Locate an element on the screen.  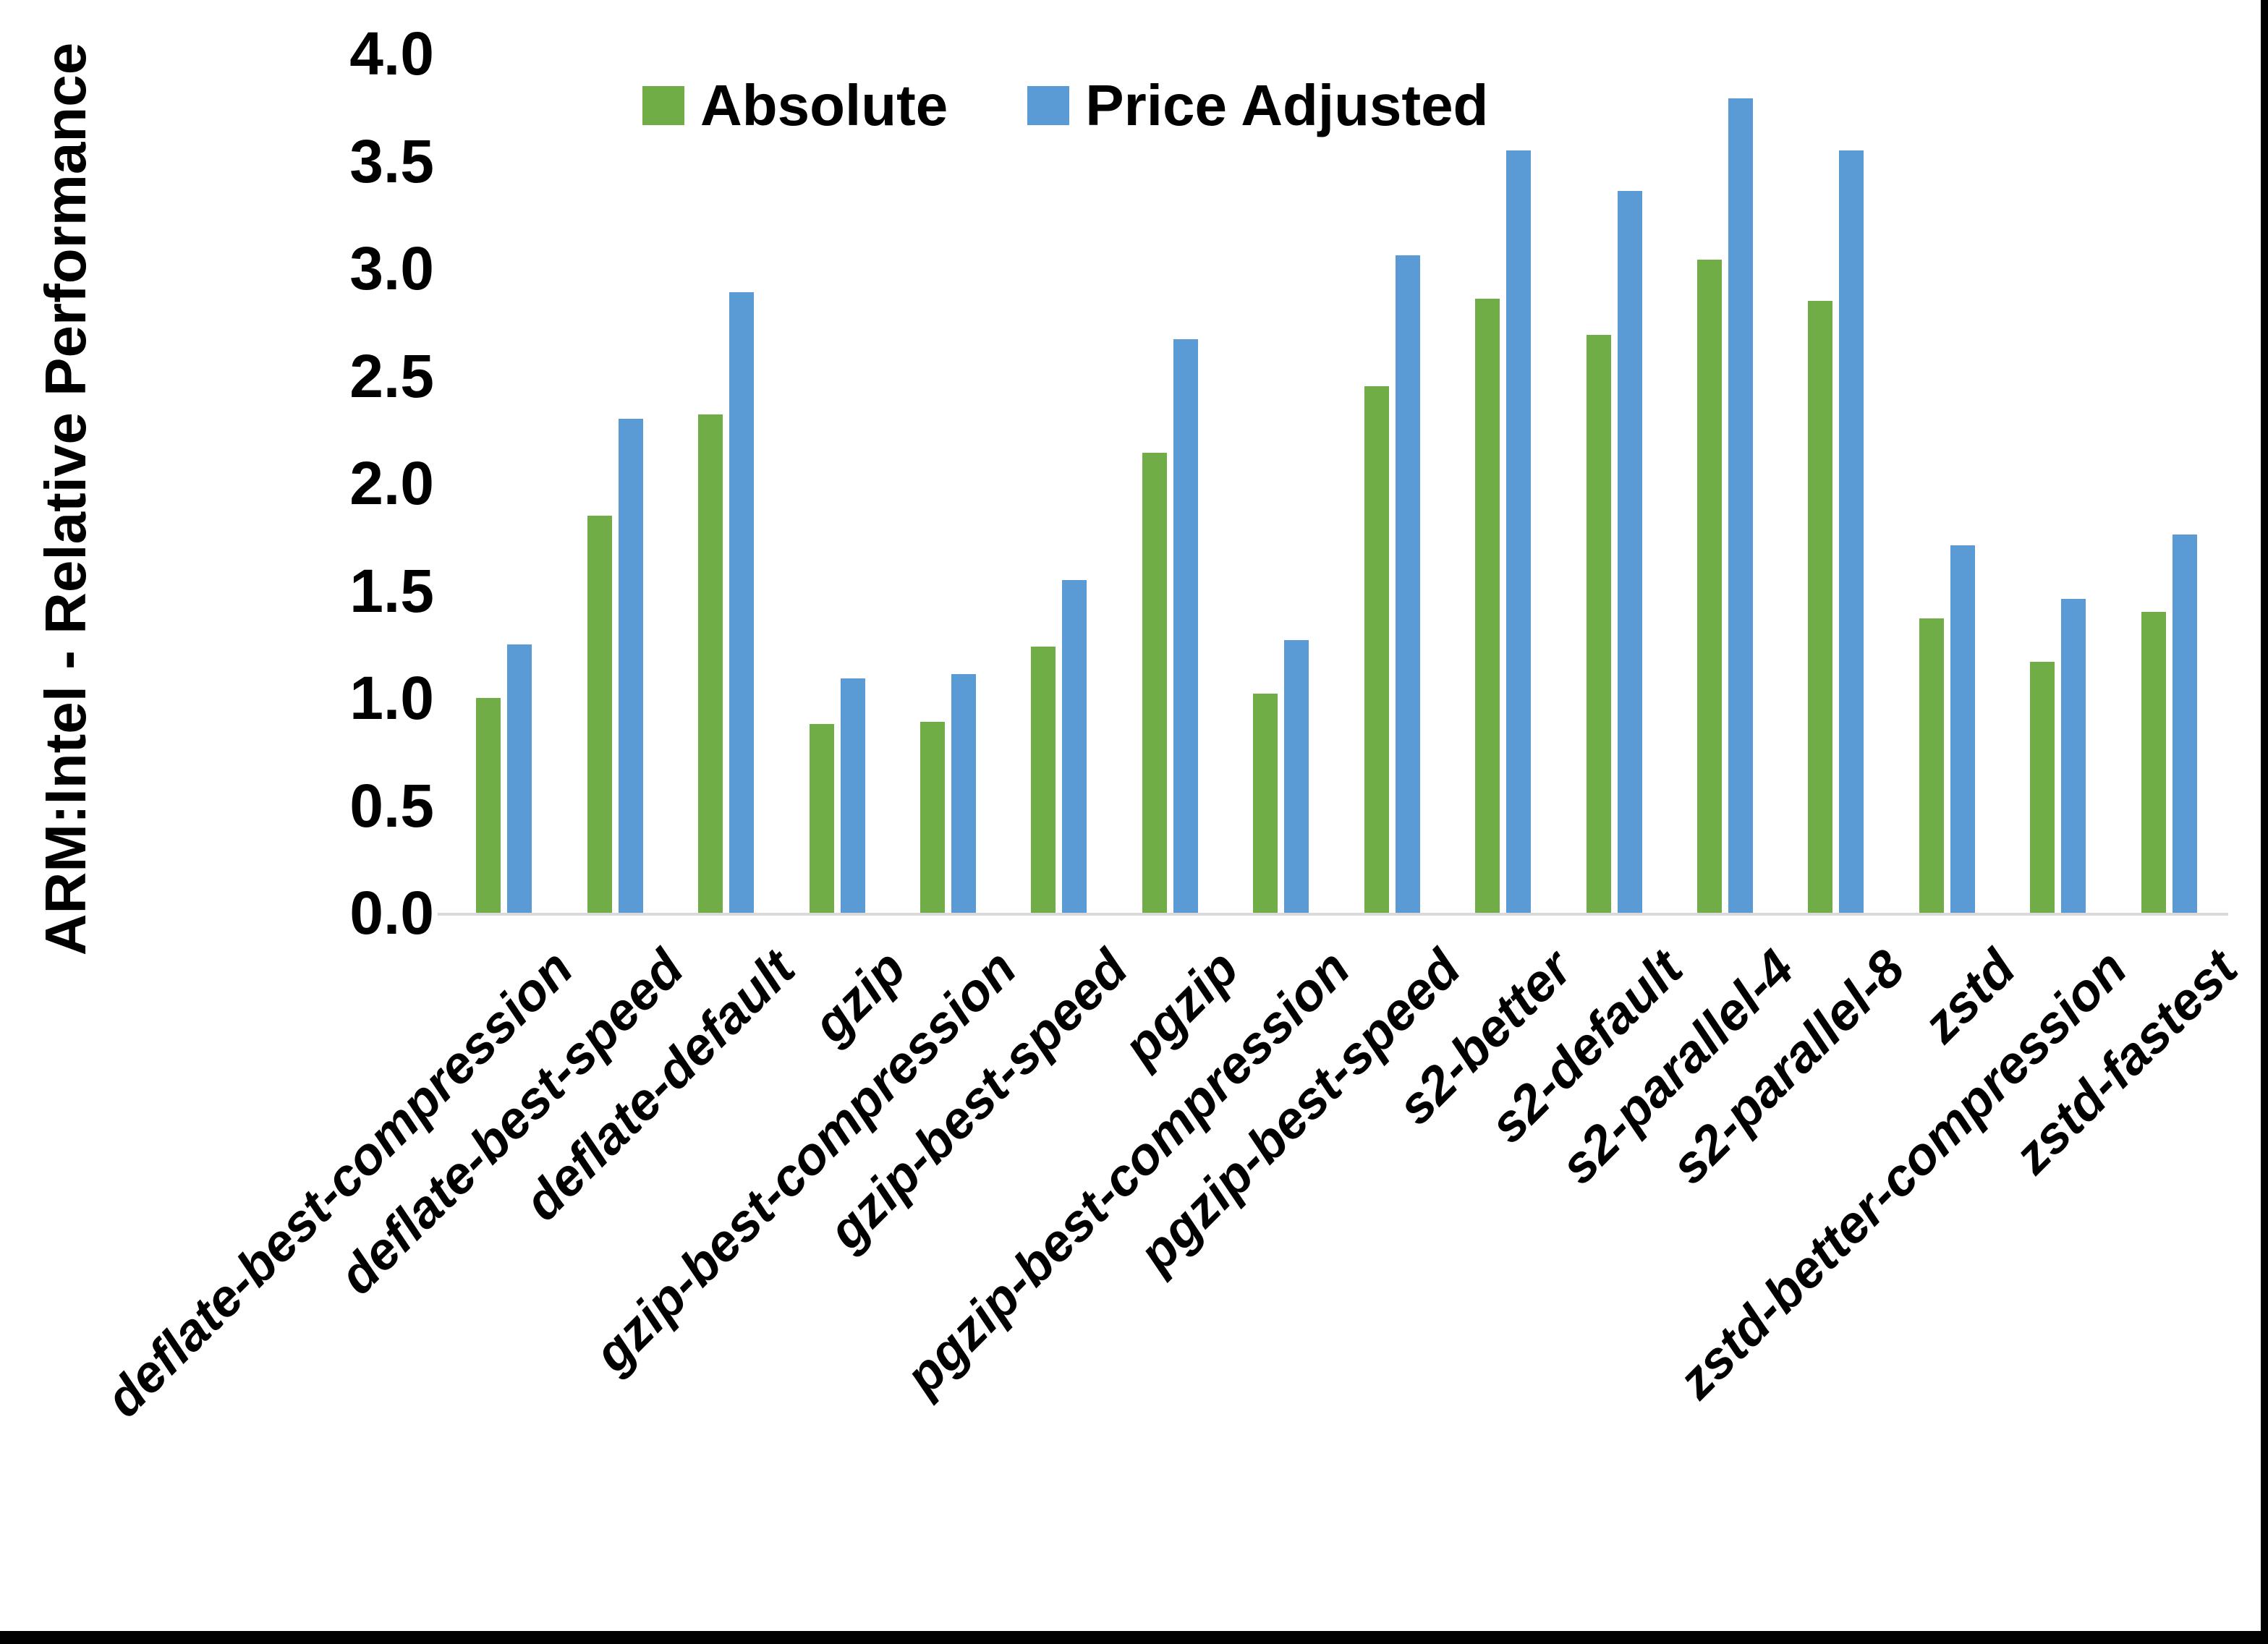
bar-price-adjusted-deflate-default is located at coordinates (741, 602).